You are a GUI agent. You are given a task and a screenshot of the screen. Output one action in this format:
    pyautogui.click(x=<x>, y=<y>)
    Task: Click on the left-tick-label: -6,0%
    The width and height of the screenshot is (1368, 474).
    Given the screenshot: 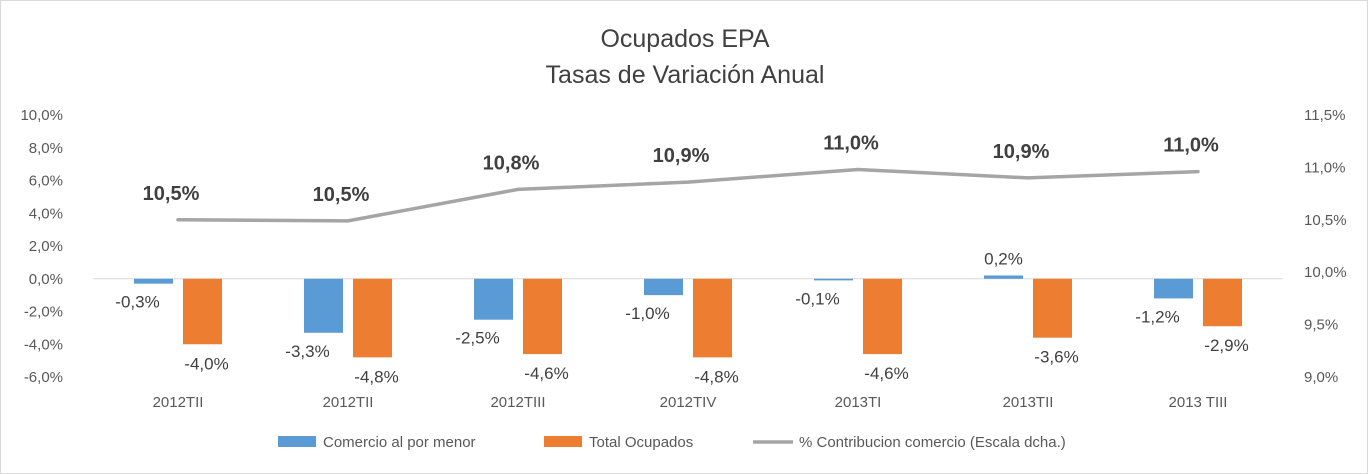 What is the action you would take?
    pyautogui.click(x=43, y=377)
    